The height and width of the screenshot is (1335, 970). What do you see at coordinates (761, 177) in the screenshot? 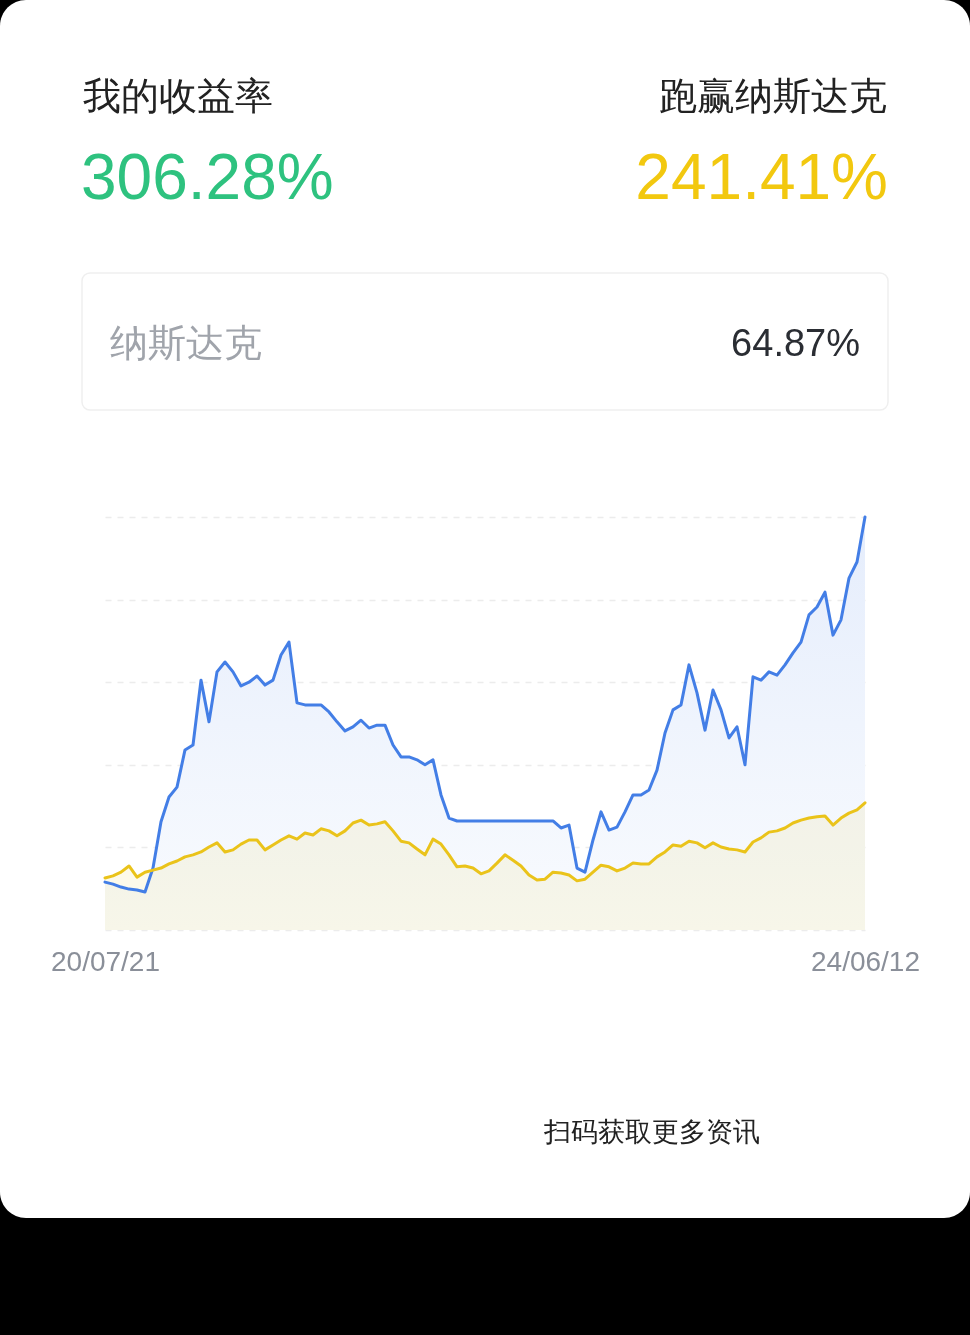
I see `text: 241.41%` at bounding box center [761, 177].